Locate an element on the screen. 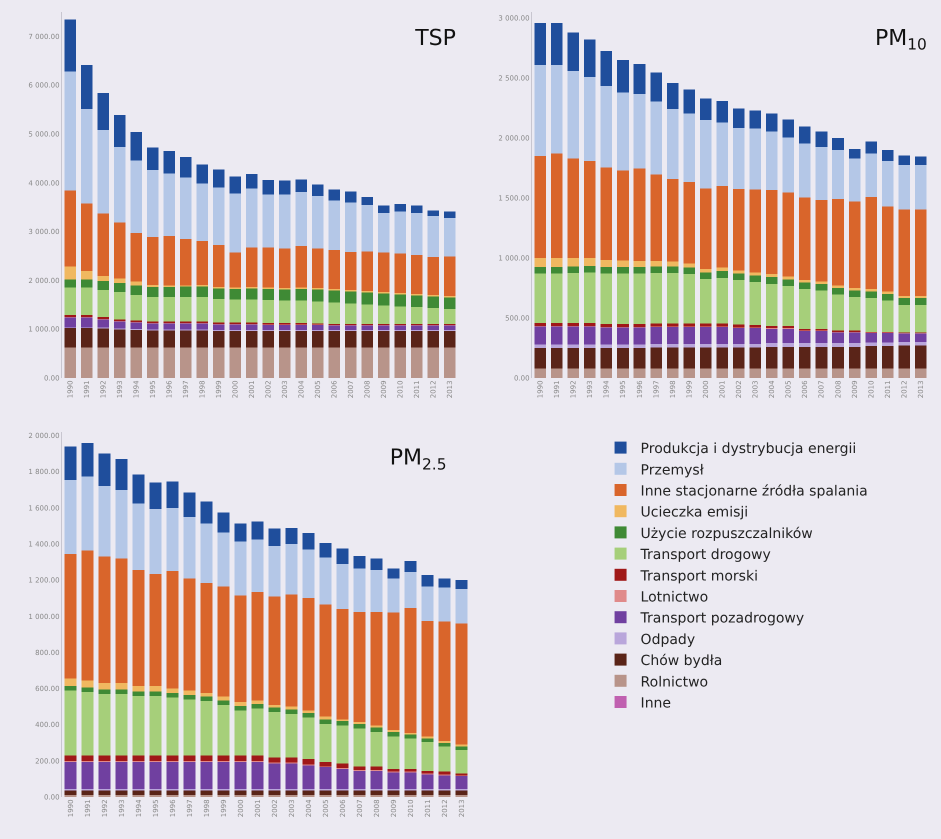 The height and width of the screenshot is (839, 941). legend-label: Lotnictwo is located at coordinates (674, 597).